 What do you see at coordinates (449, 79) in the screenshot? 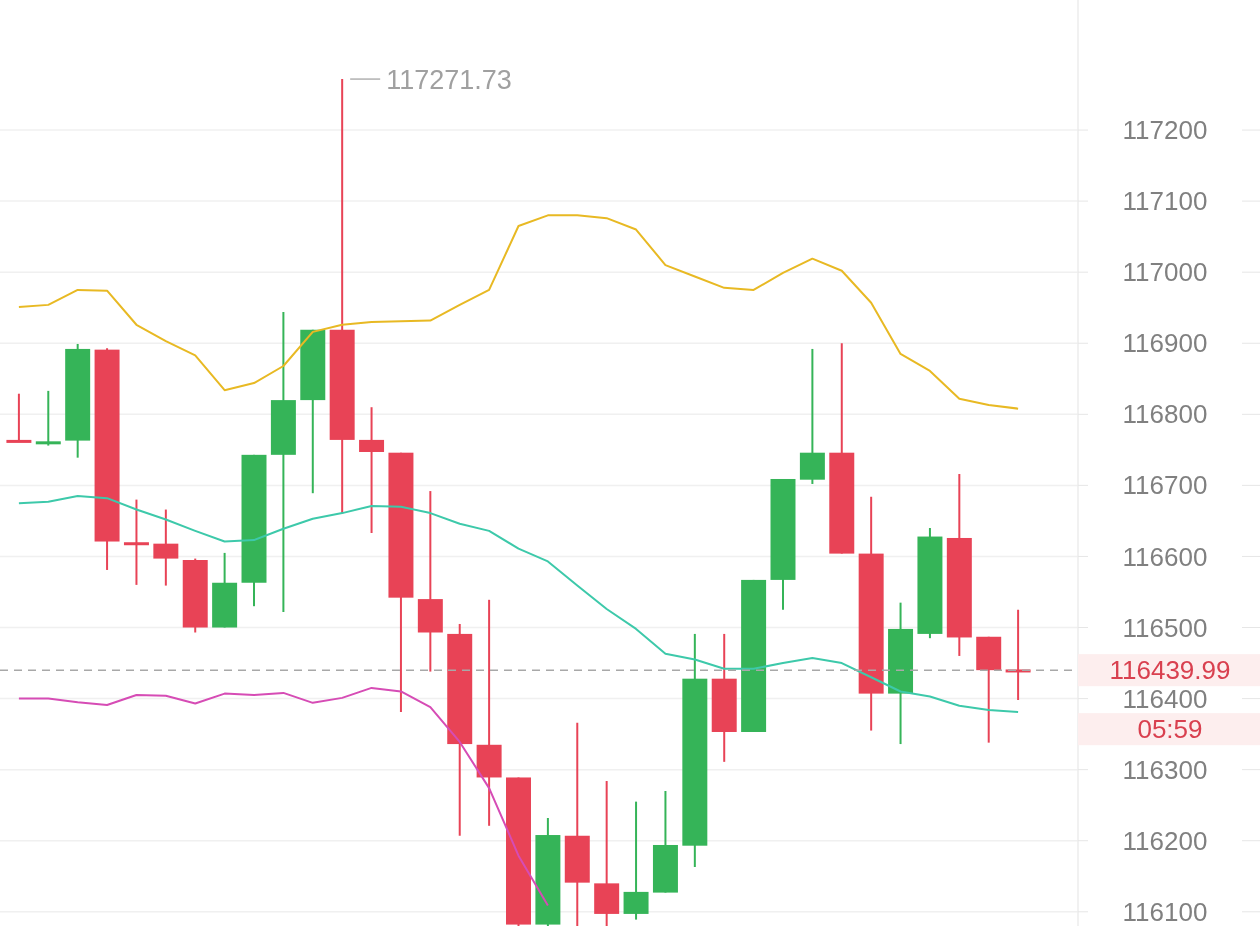
I see `annotation: 117271.73` at bounding box center [449, 79].